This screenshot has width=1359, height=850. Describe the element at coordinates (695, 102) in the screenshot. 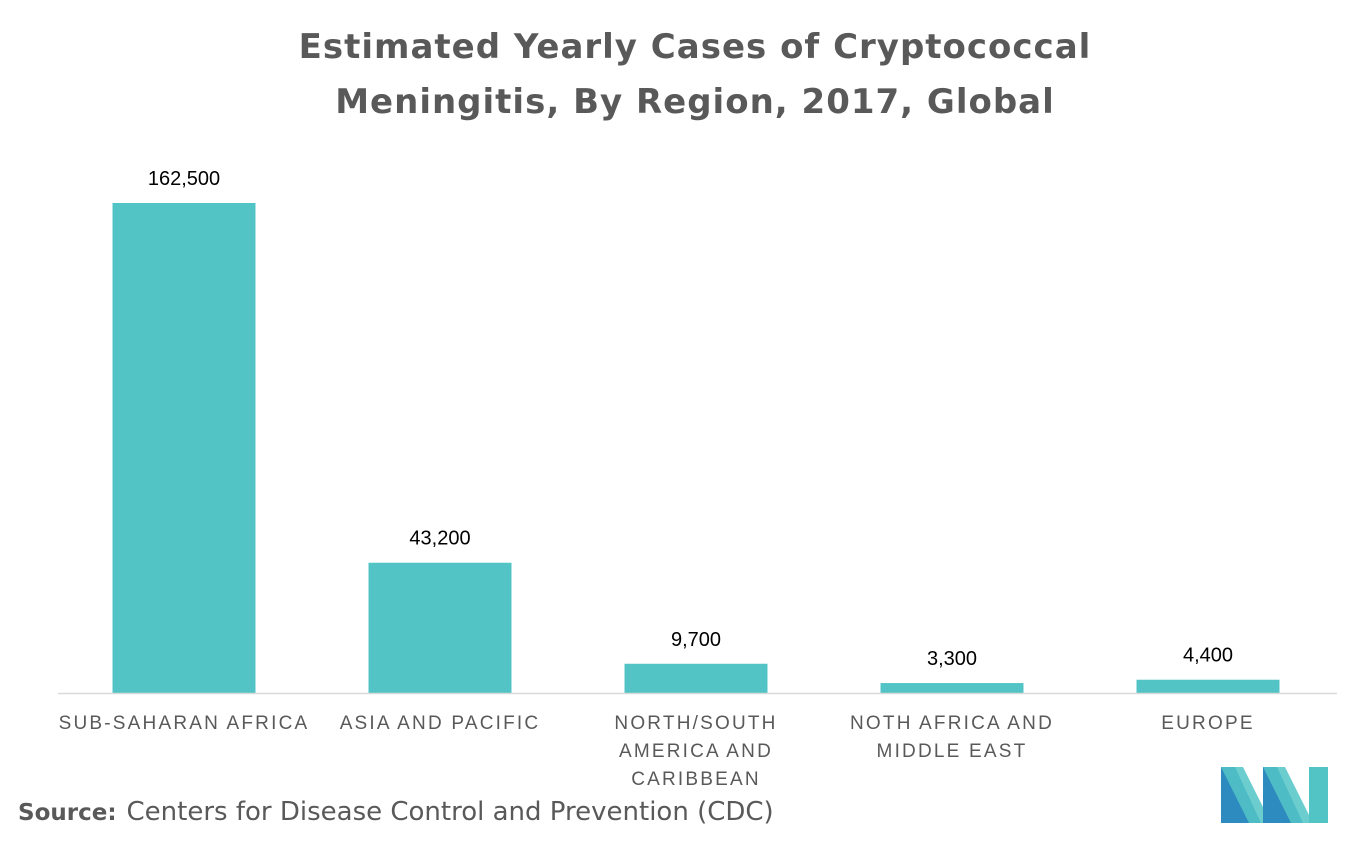

I see `chart-title-line-2: Meningitis, By Region, 2017, Global` at that location.